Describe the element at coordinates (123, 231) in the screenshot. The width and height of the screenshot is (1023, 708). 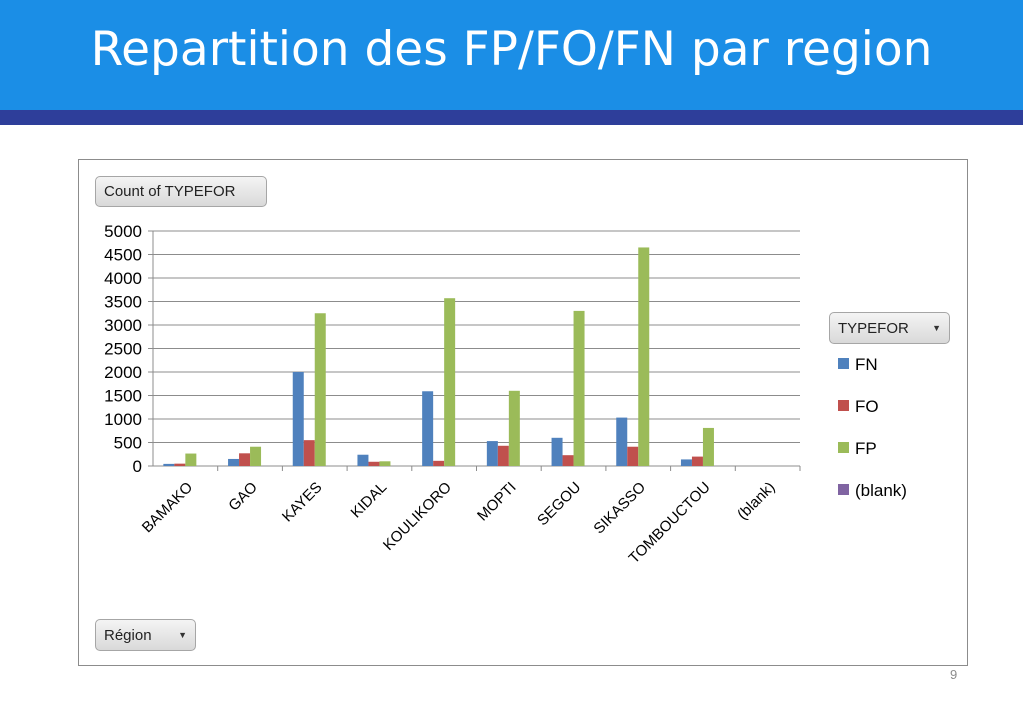
I see `y-tick-label: 5000` at that location.